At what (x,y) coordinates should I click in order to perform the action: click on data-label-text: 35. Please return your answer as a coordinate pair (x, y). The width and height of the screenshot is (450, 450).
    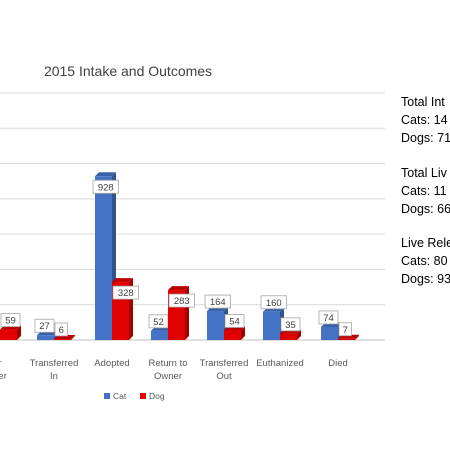
    Looking at the image, I should click on (290, 325).